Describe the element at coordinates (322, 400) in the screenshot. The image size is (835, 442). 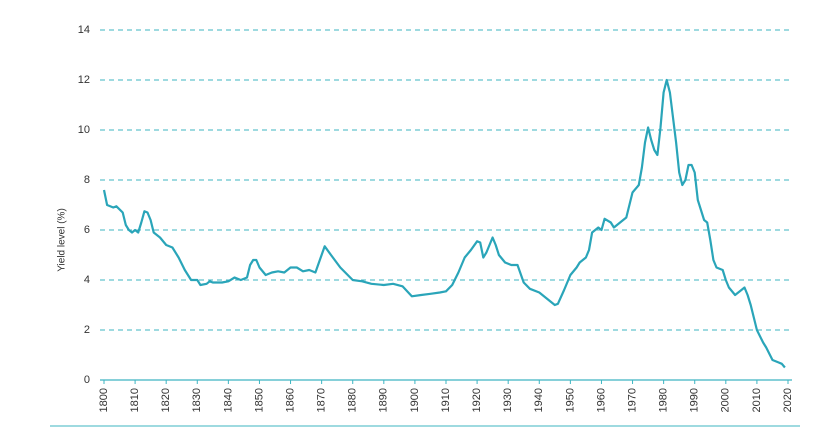
I see `x-tick-label: 1870` at that location.